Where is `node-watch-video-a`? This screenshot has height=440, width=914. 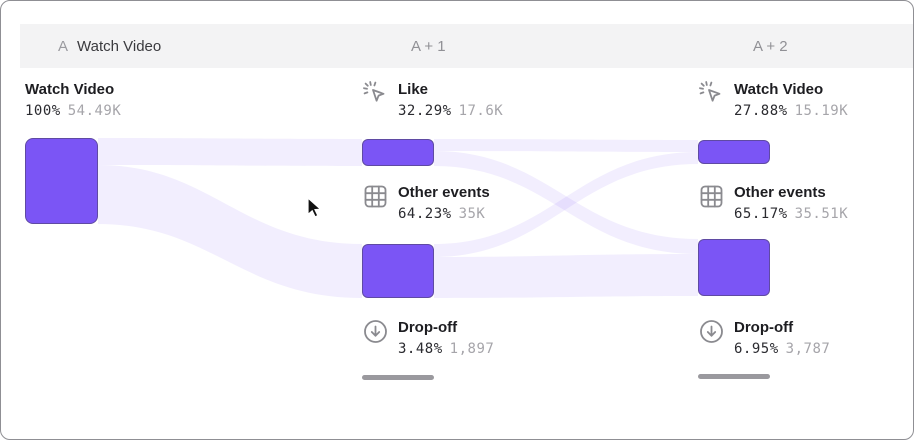 node-watch-video-a is located at coordinates (61, 181).